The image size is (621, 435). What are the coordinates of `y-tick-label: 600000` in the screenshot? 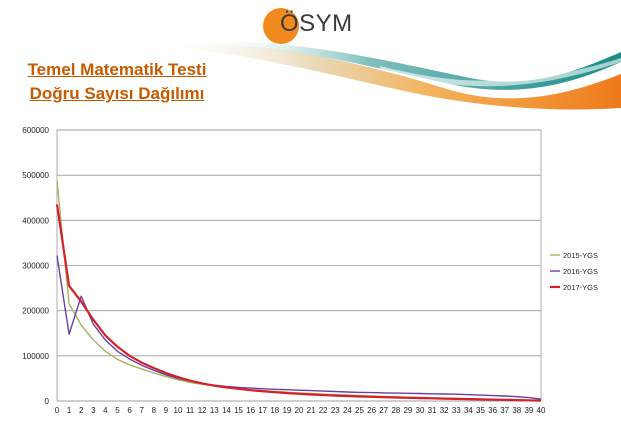 It's located at (35, 130).